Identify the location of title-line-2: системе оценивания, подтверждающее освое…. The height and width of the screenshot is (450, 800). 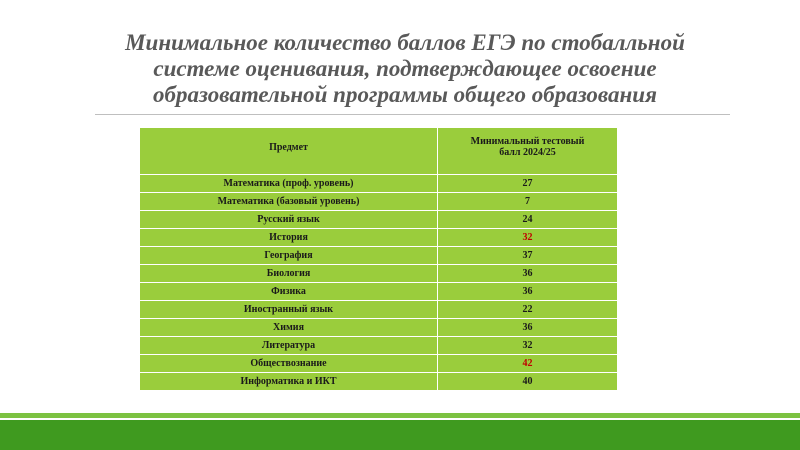
(405, 68).